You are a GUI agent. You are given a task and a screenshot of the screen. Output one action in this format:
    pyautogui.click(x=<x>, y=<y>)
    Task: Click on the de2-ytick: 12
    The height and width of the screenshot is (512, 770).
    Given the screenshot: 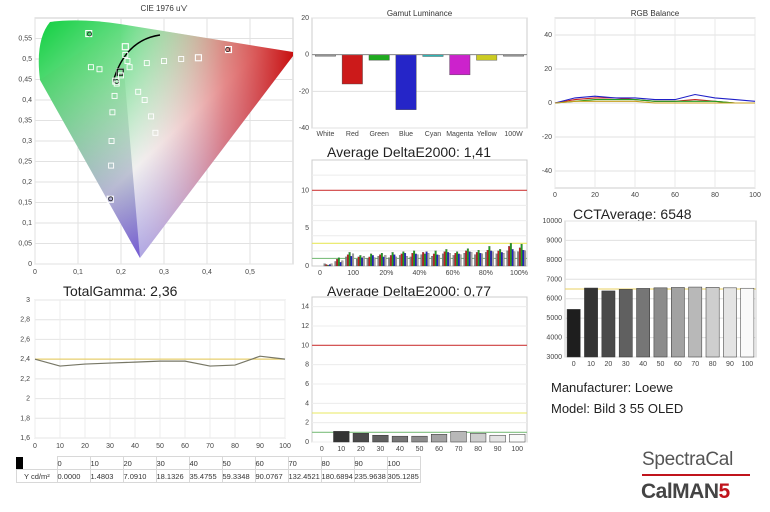 What is the action you would take?
    pyautogui.click(x=305, y=326)
    